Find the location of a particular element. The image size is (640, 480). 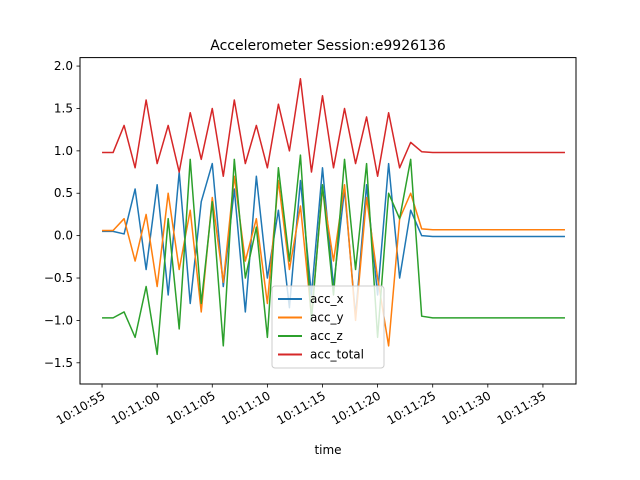

x-axis-label: time is located at coordinates (327, 450).